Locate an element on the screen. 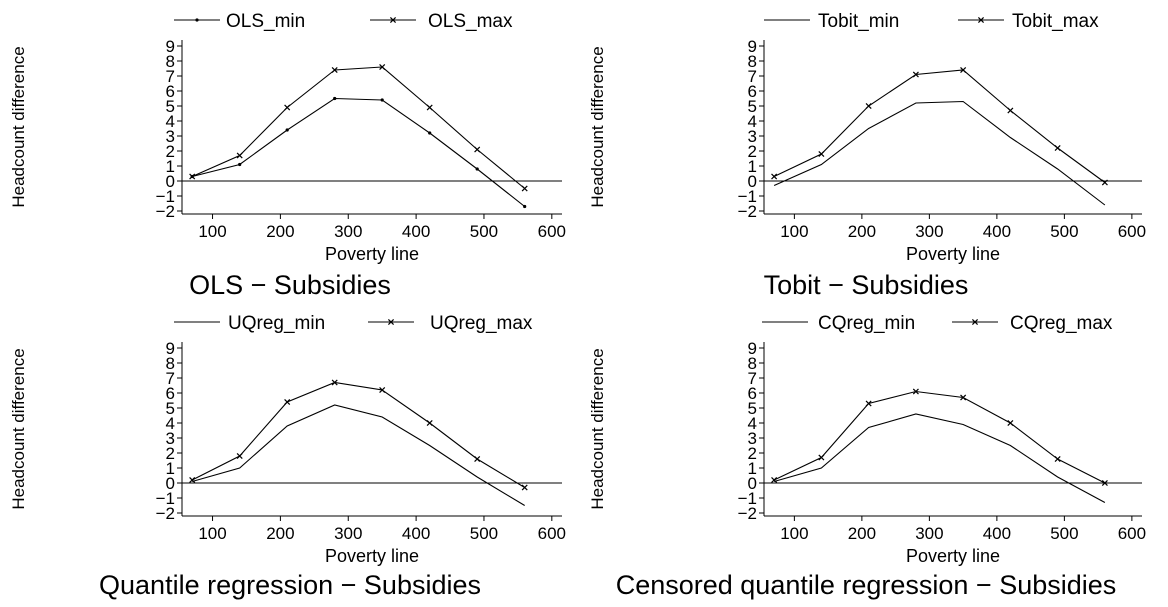  legend-label-CQreg_min: CQreg_min is located at coordinates (866, 323).